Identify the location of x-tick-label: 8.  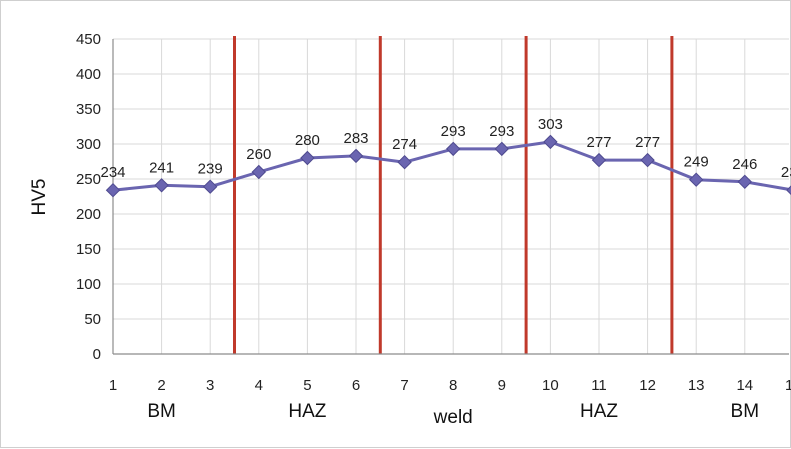
(453, 385).